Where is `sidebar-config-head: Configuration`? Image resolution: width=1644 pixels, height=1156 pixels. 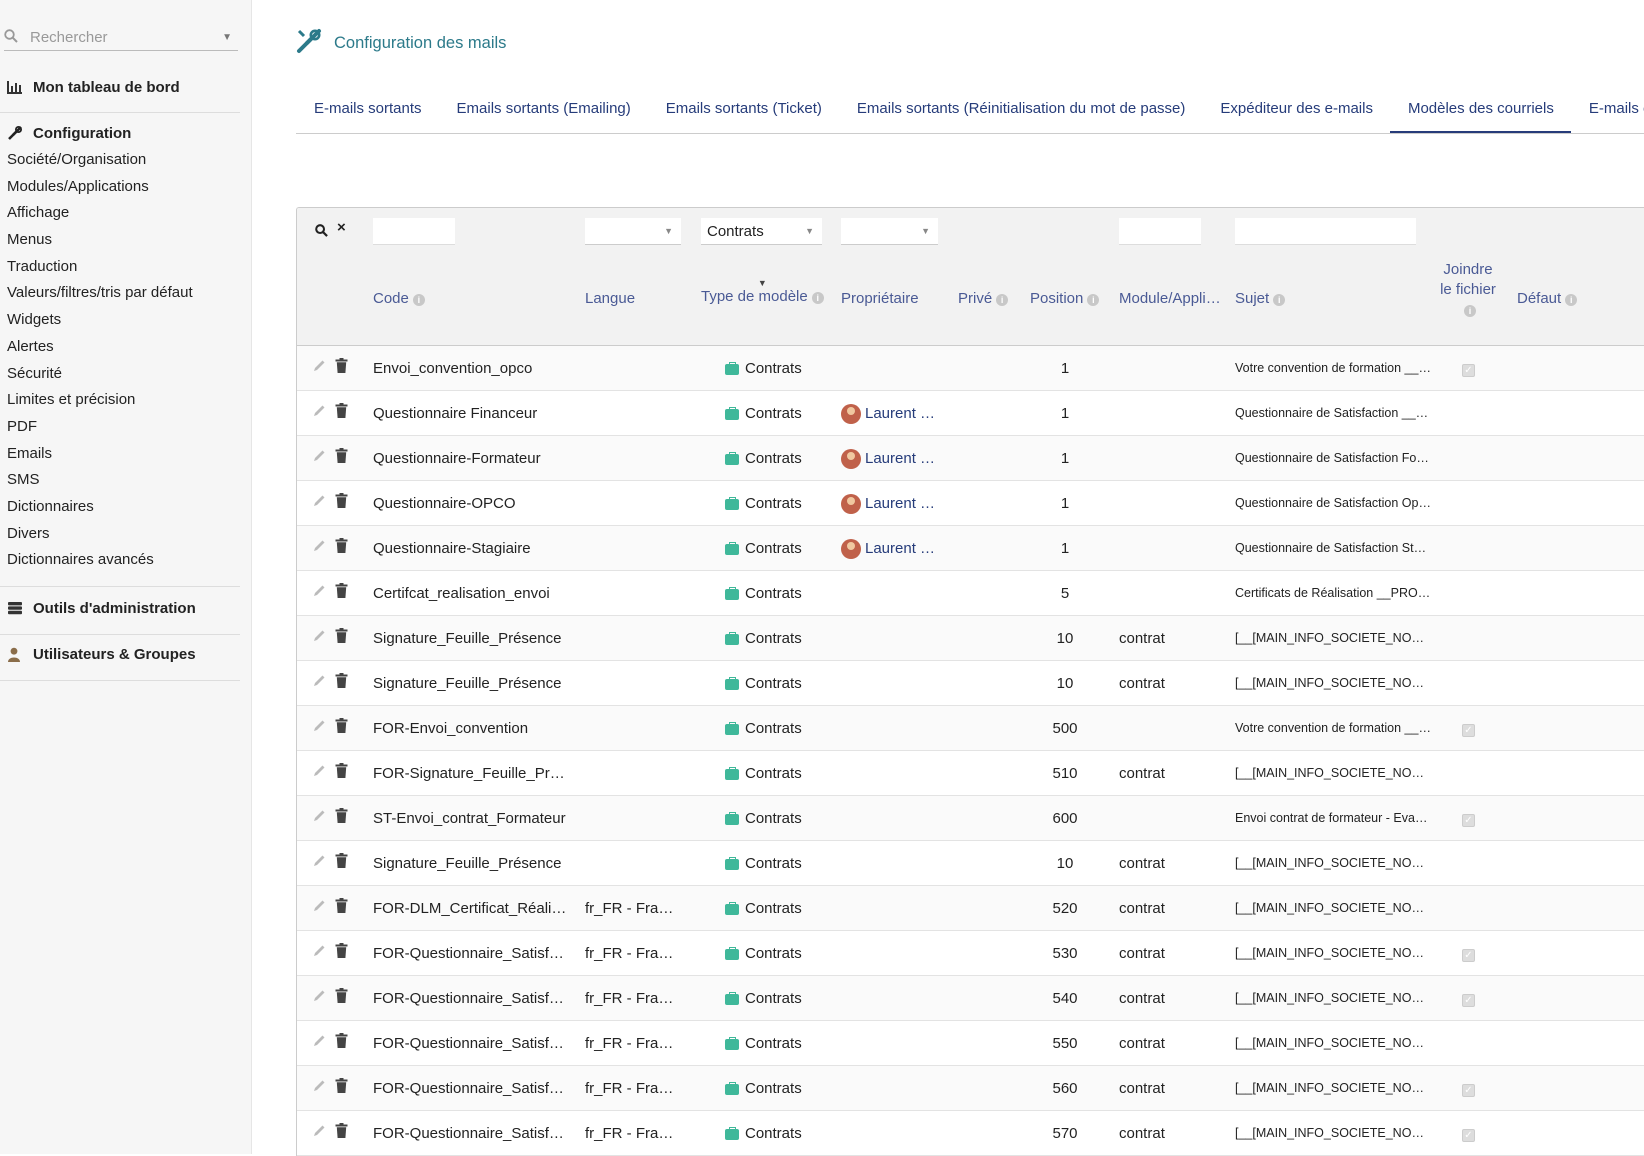
sidebar-config-head: Configuration is located at coordinates (120, 133).